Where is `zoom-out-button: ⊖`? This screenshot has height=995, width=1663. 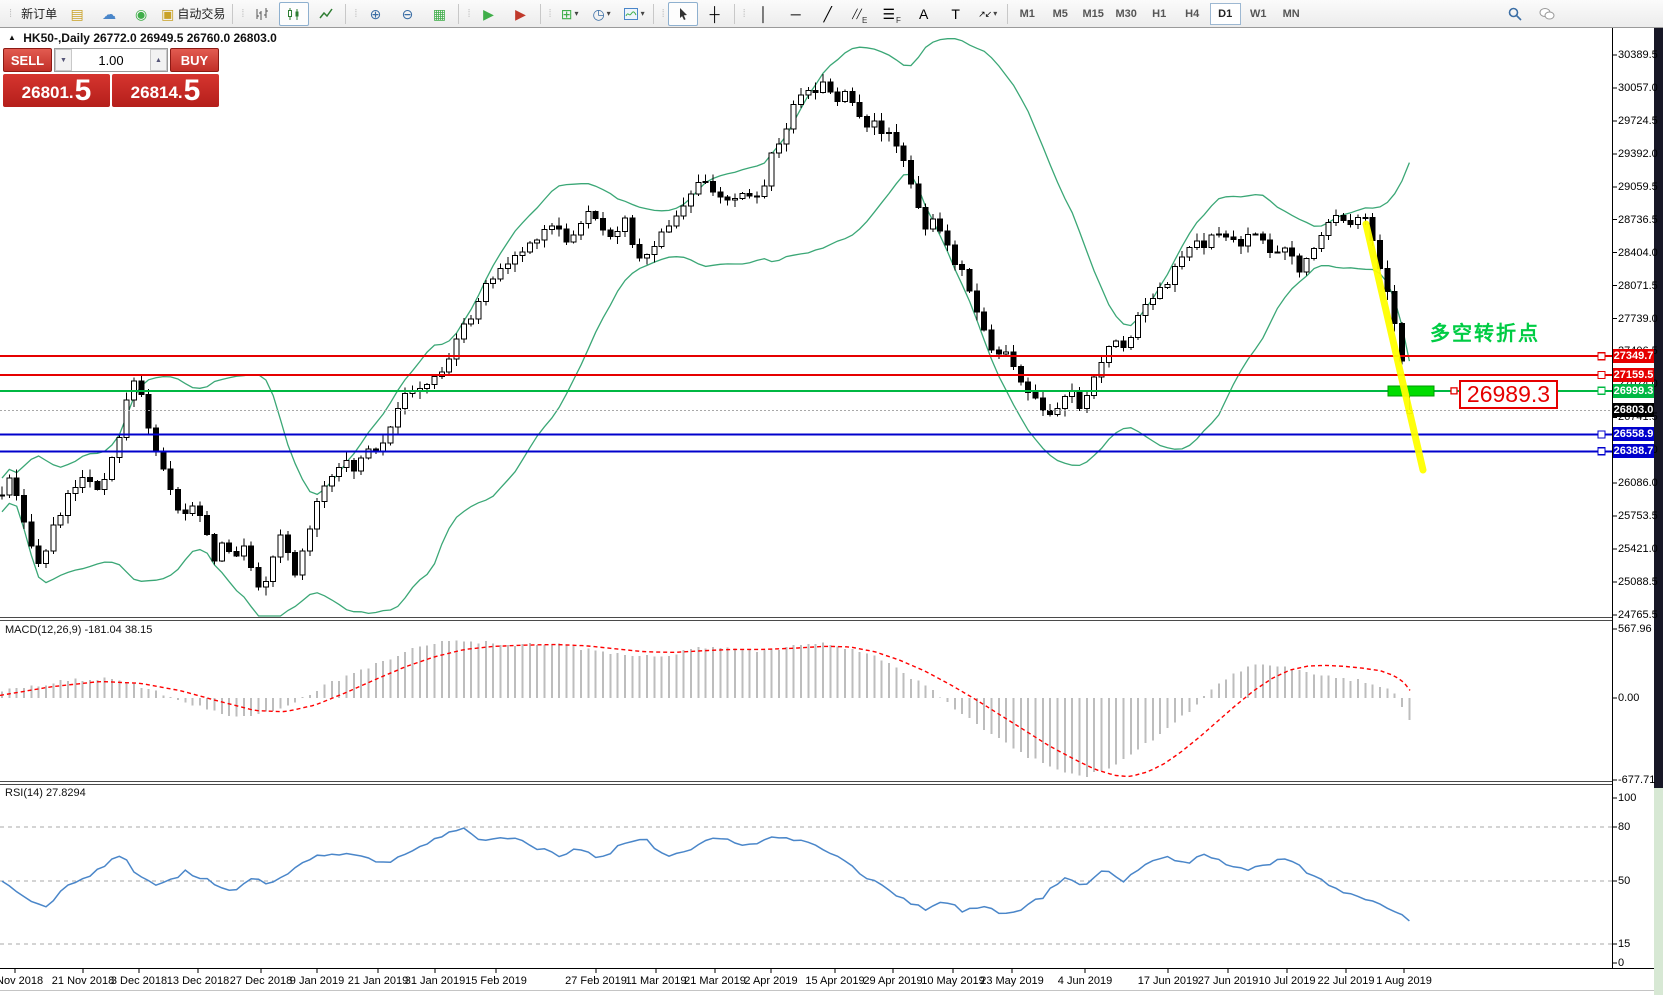
zoom-out-button: ⊖ is located at coordinates (407, 14).